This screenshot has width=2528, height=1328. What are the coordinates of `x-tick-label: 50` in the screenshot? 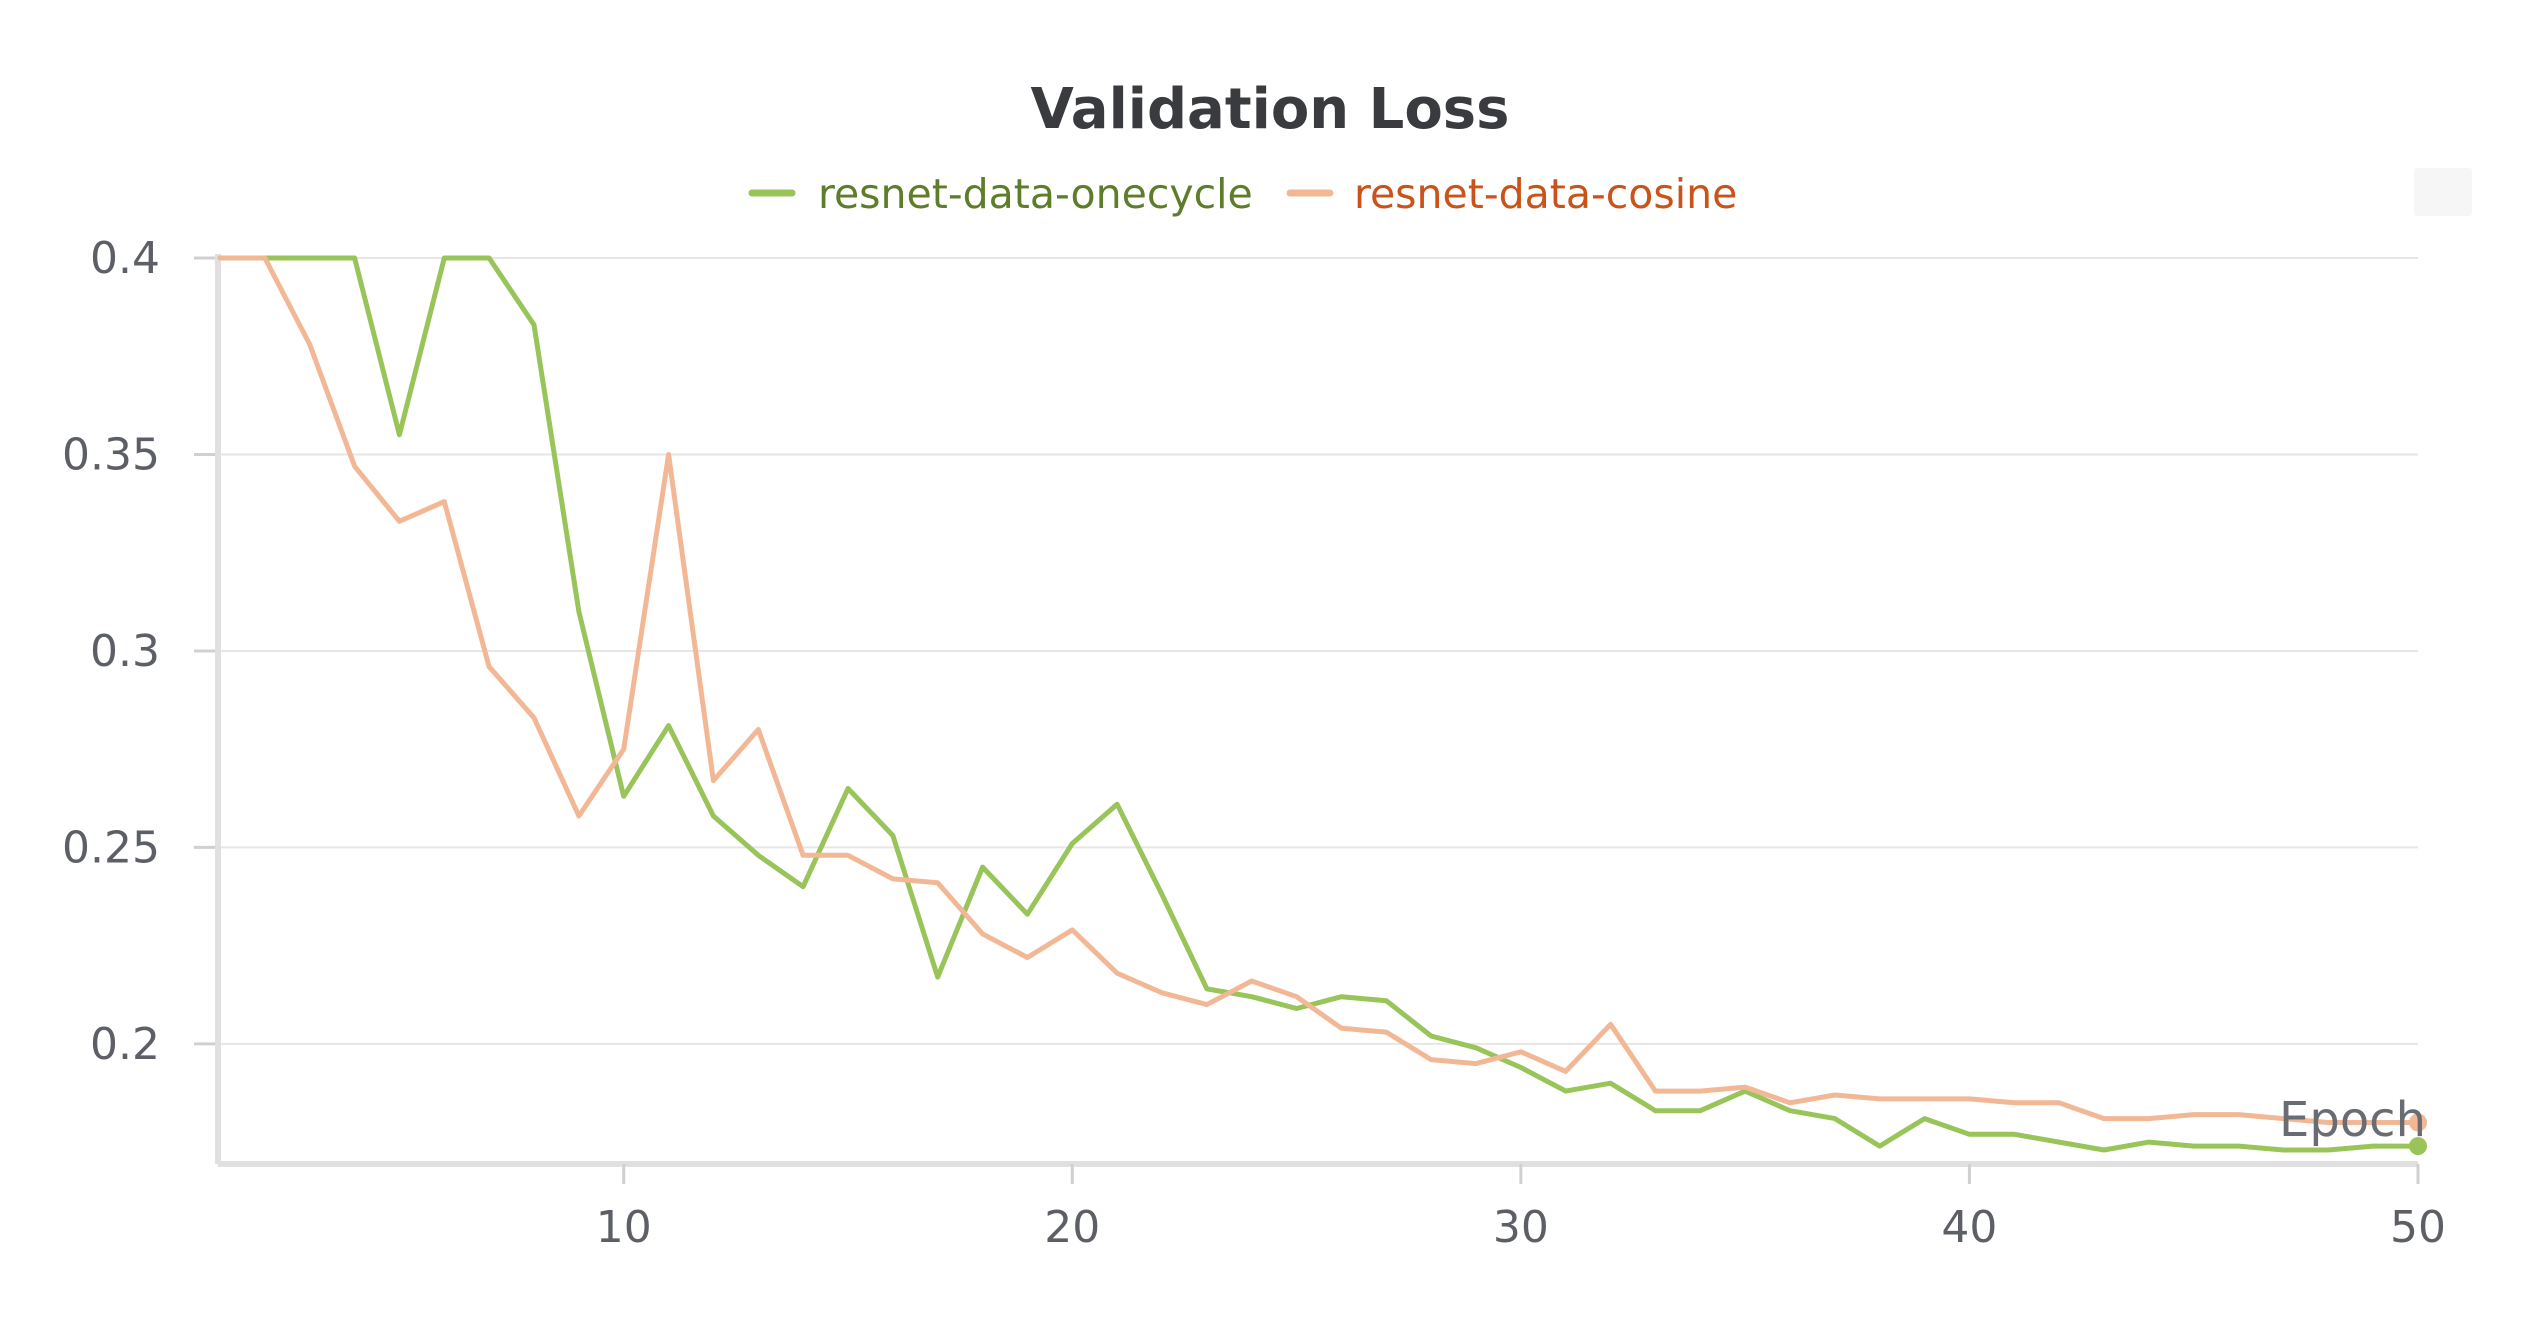 It's located at (2418, 1227).